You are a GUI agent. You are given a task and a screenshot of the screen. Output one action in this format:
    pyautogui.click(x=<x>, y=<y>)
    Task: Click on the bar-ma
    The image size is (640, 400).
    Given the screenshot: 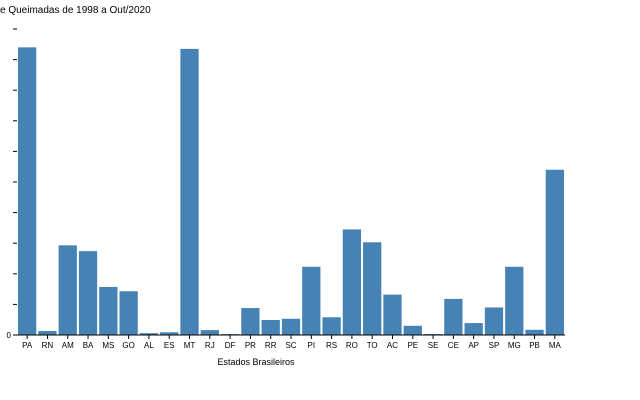 What is the action you would take?
    pyautogui.click(x=554, y=252)
    